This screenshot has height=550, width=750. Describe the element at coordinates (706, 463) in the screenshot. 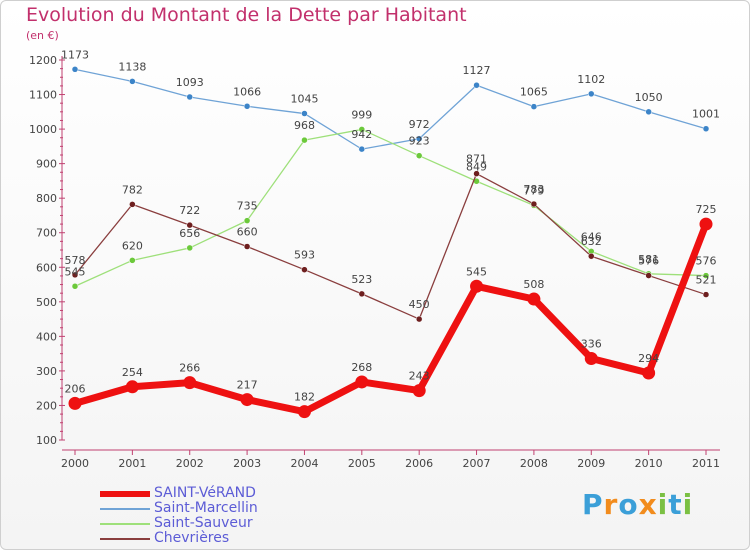

I see `x-tick-label: 2011` at that location.